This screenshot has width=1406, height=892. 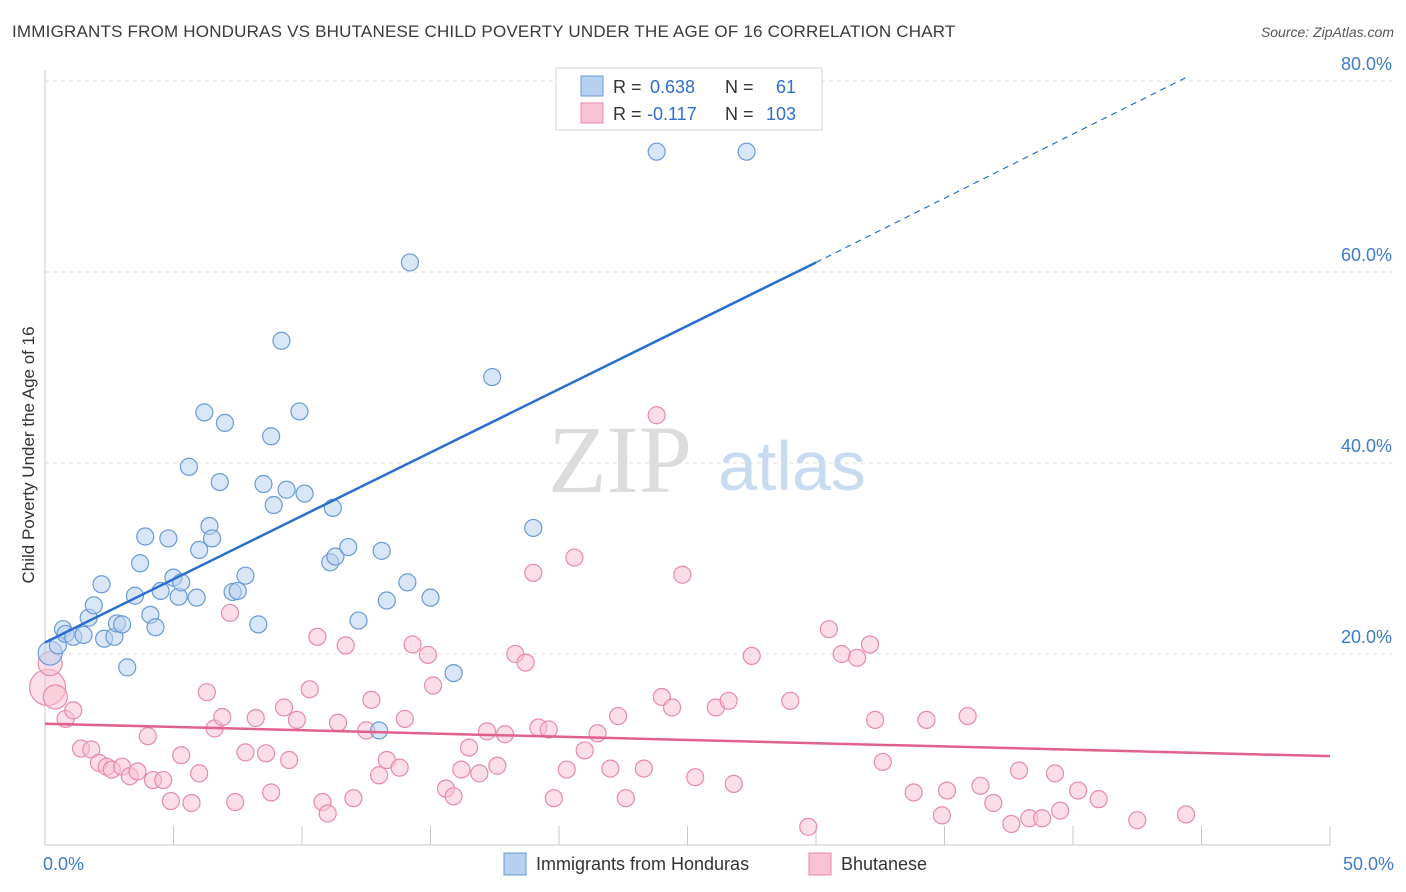 I want to click on honduras-trend-extension, so click(x=1002, y=169).